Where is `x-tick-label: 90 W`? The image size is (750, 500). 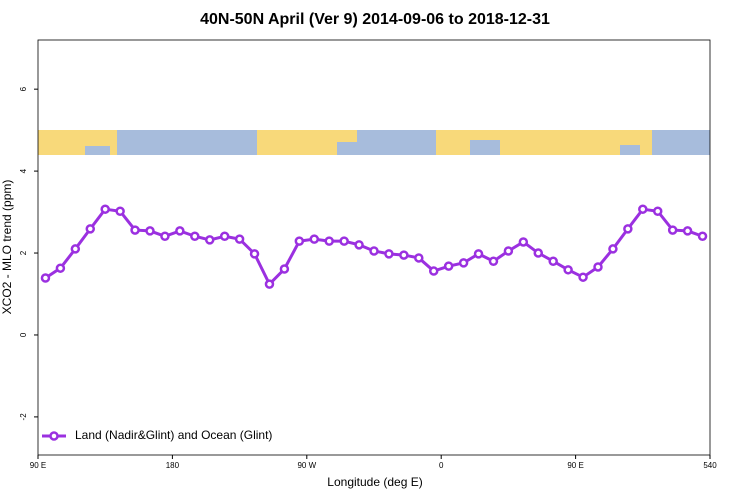
x-tick-label: 90 W is located at coordinates (306, 465).